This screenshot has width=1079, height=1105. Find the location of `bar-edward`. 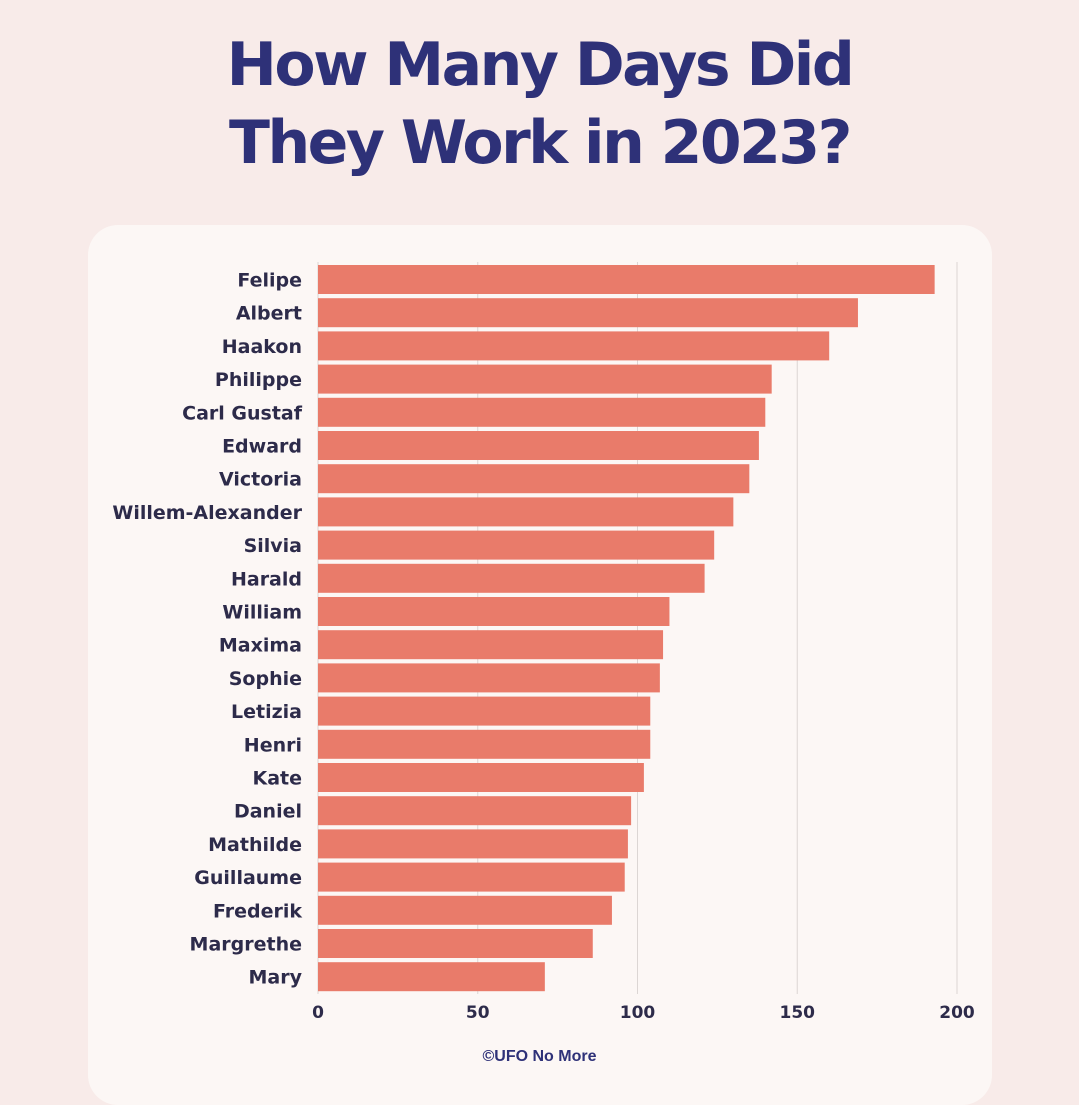

bar-edward is located at coordinates (538, 445).